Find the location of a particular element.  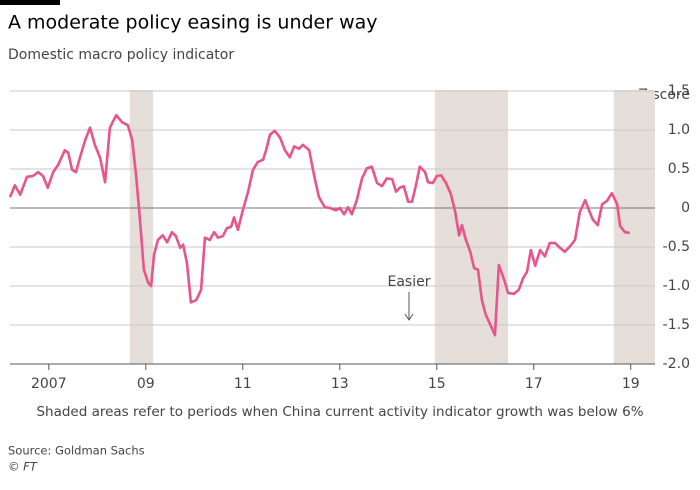

y-tick-label: -1.0 is located at coordinates (676, 286).